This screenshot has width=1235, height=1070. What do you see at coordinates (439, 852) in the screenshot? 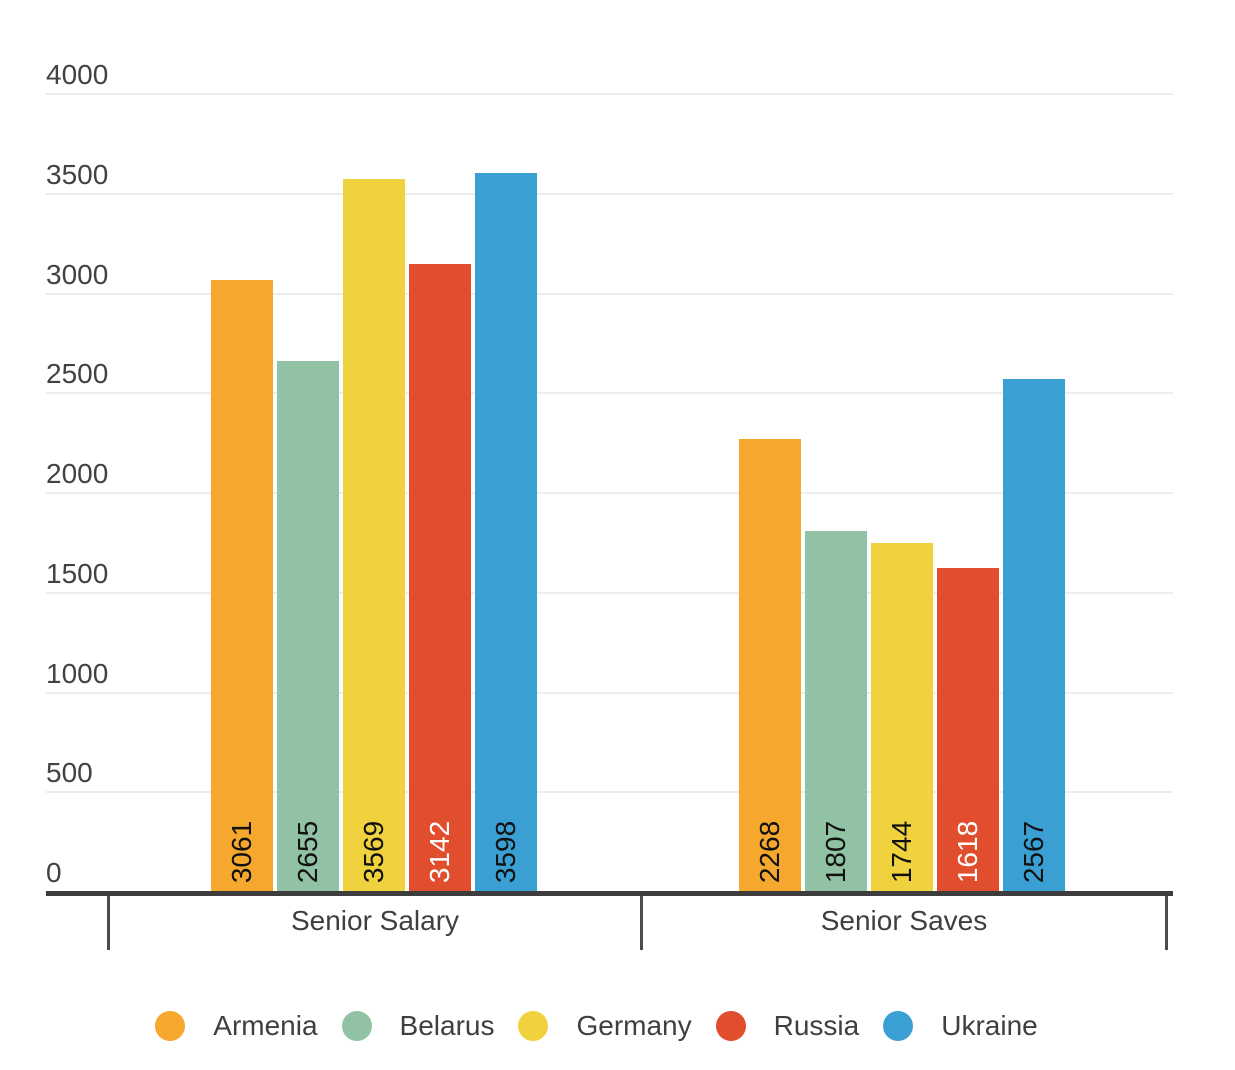
I see `bar-value-label: 3142` at bounding box center [439, 852].